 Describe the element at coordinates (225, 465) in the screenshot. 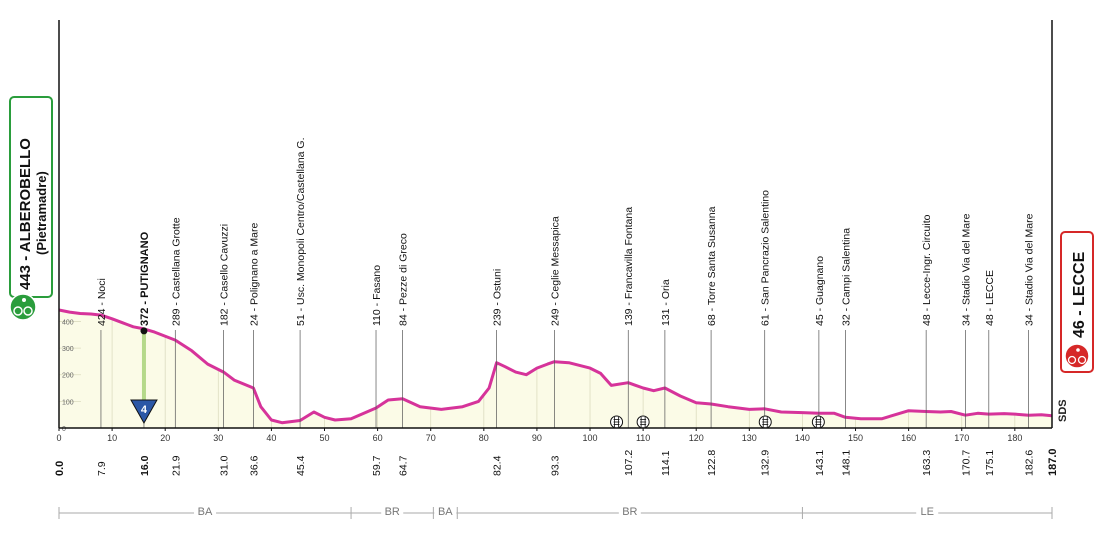

I see `waypoint-km-label: 31.0` at that location.